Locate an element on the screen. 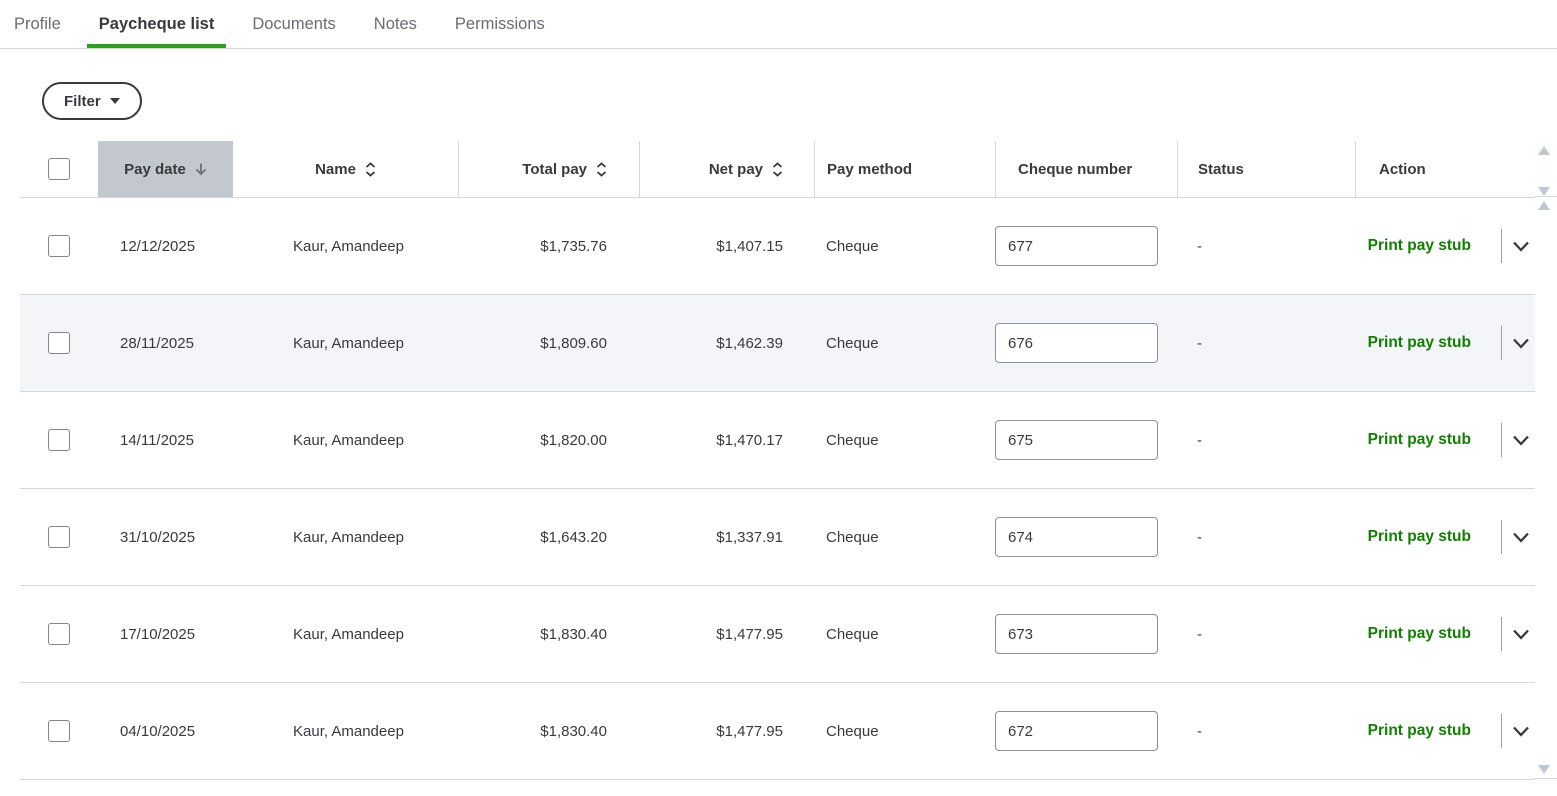 The width and height of the screenshot is (1557, 796). column-header-total-pay: Total pay is located at coordinates (548, 169).